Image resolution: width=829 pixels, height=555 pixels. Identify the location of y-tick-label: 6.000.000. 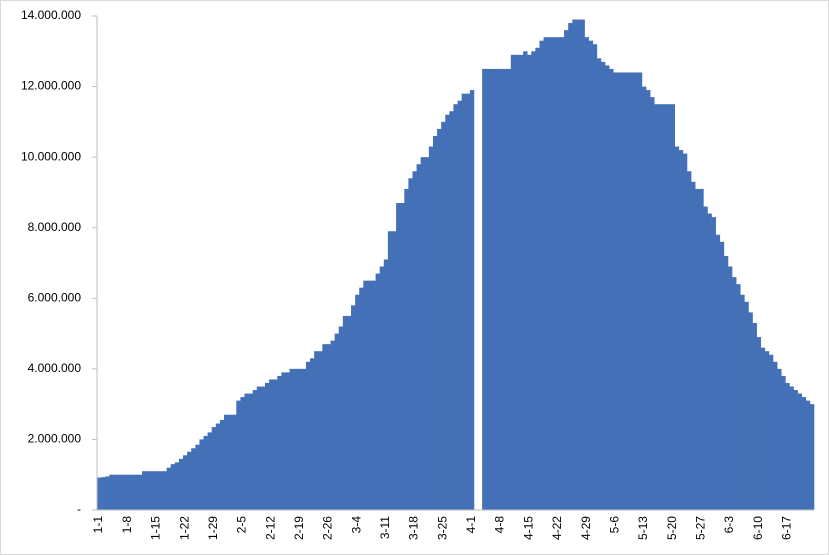
(55, 297).